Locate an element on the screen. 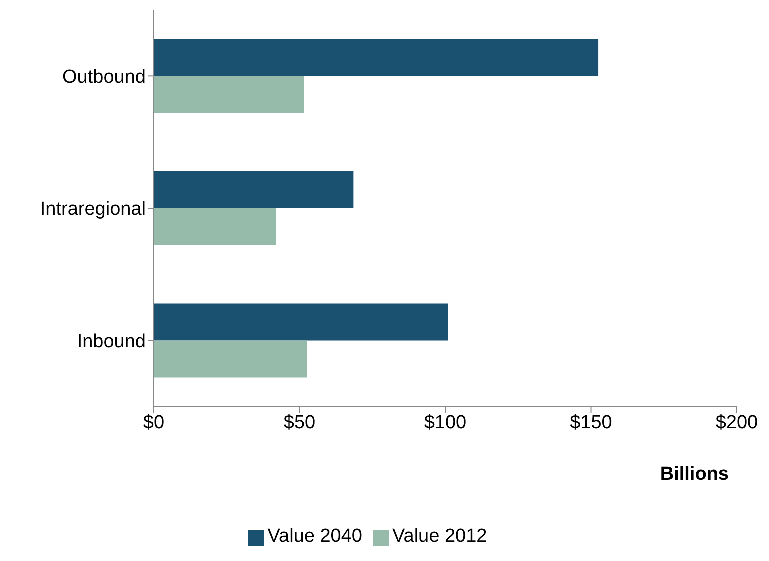 This screenshot has height=561, width=769. x-tick-label: $50 is located at coordinates (300, 423).